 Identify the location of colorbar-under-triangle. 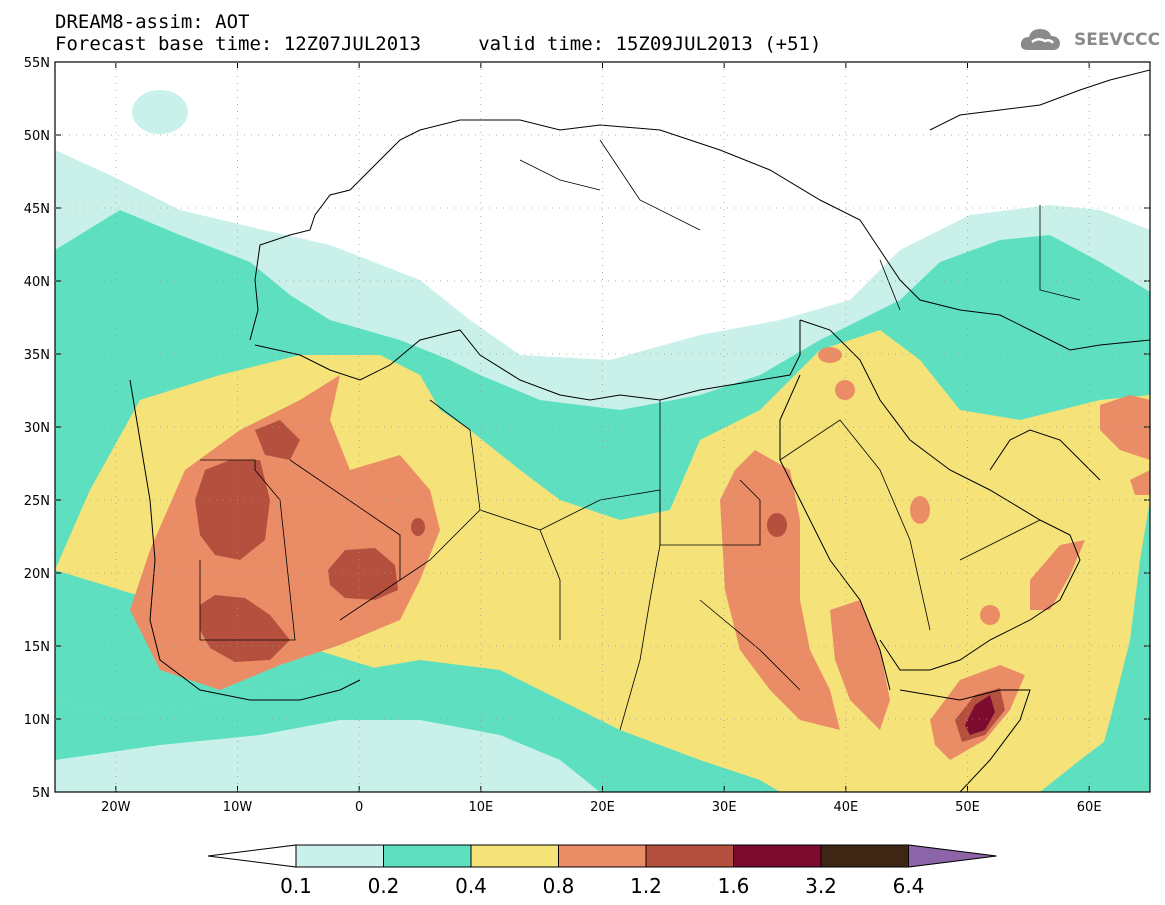
(252, 856).